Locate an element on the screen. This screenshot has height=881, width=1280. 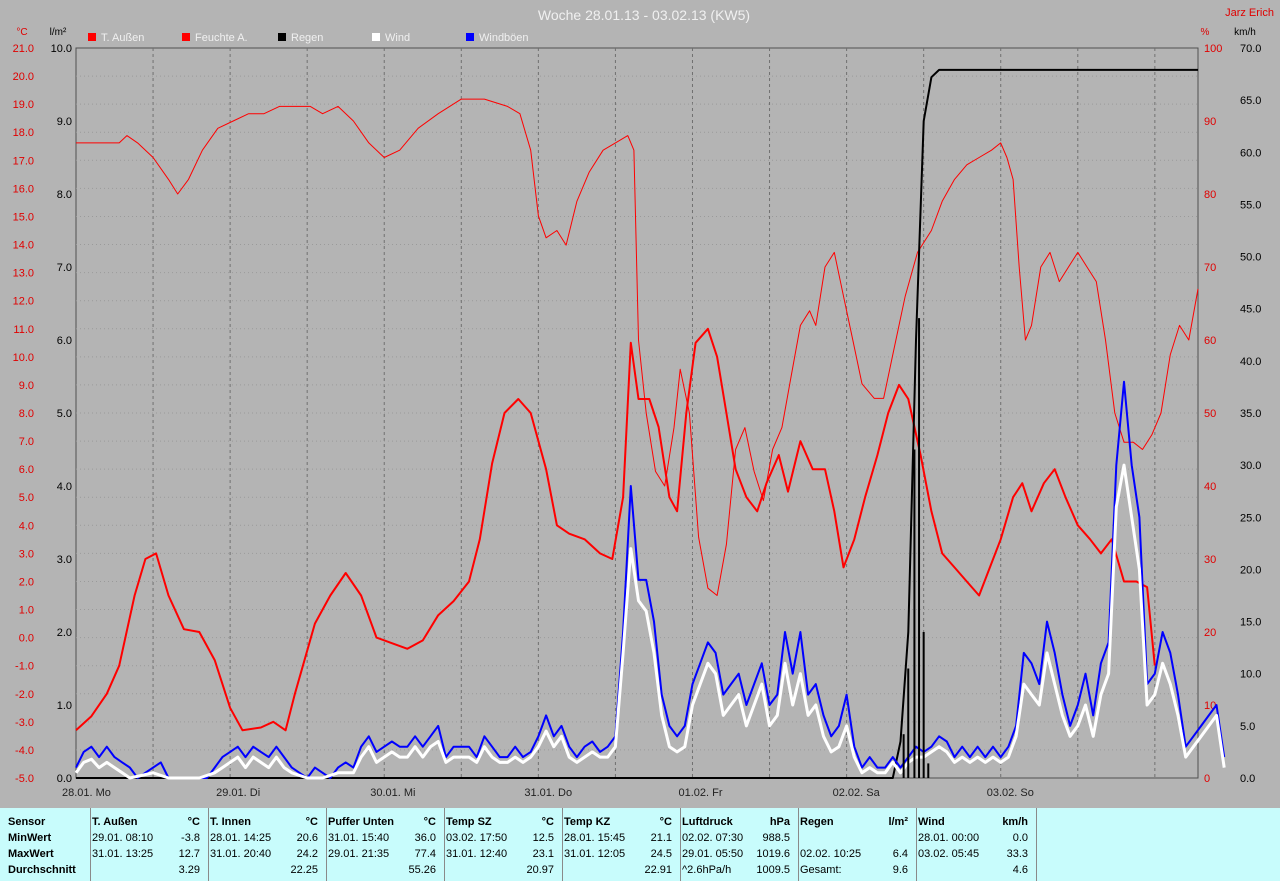
y-tick-label: 90 is located at coordinates (1210, 122).